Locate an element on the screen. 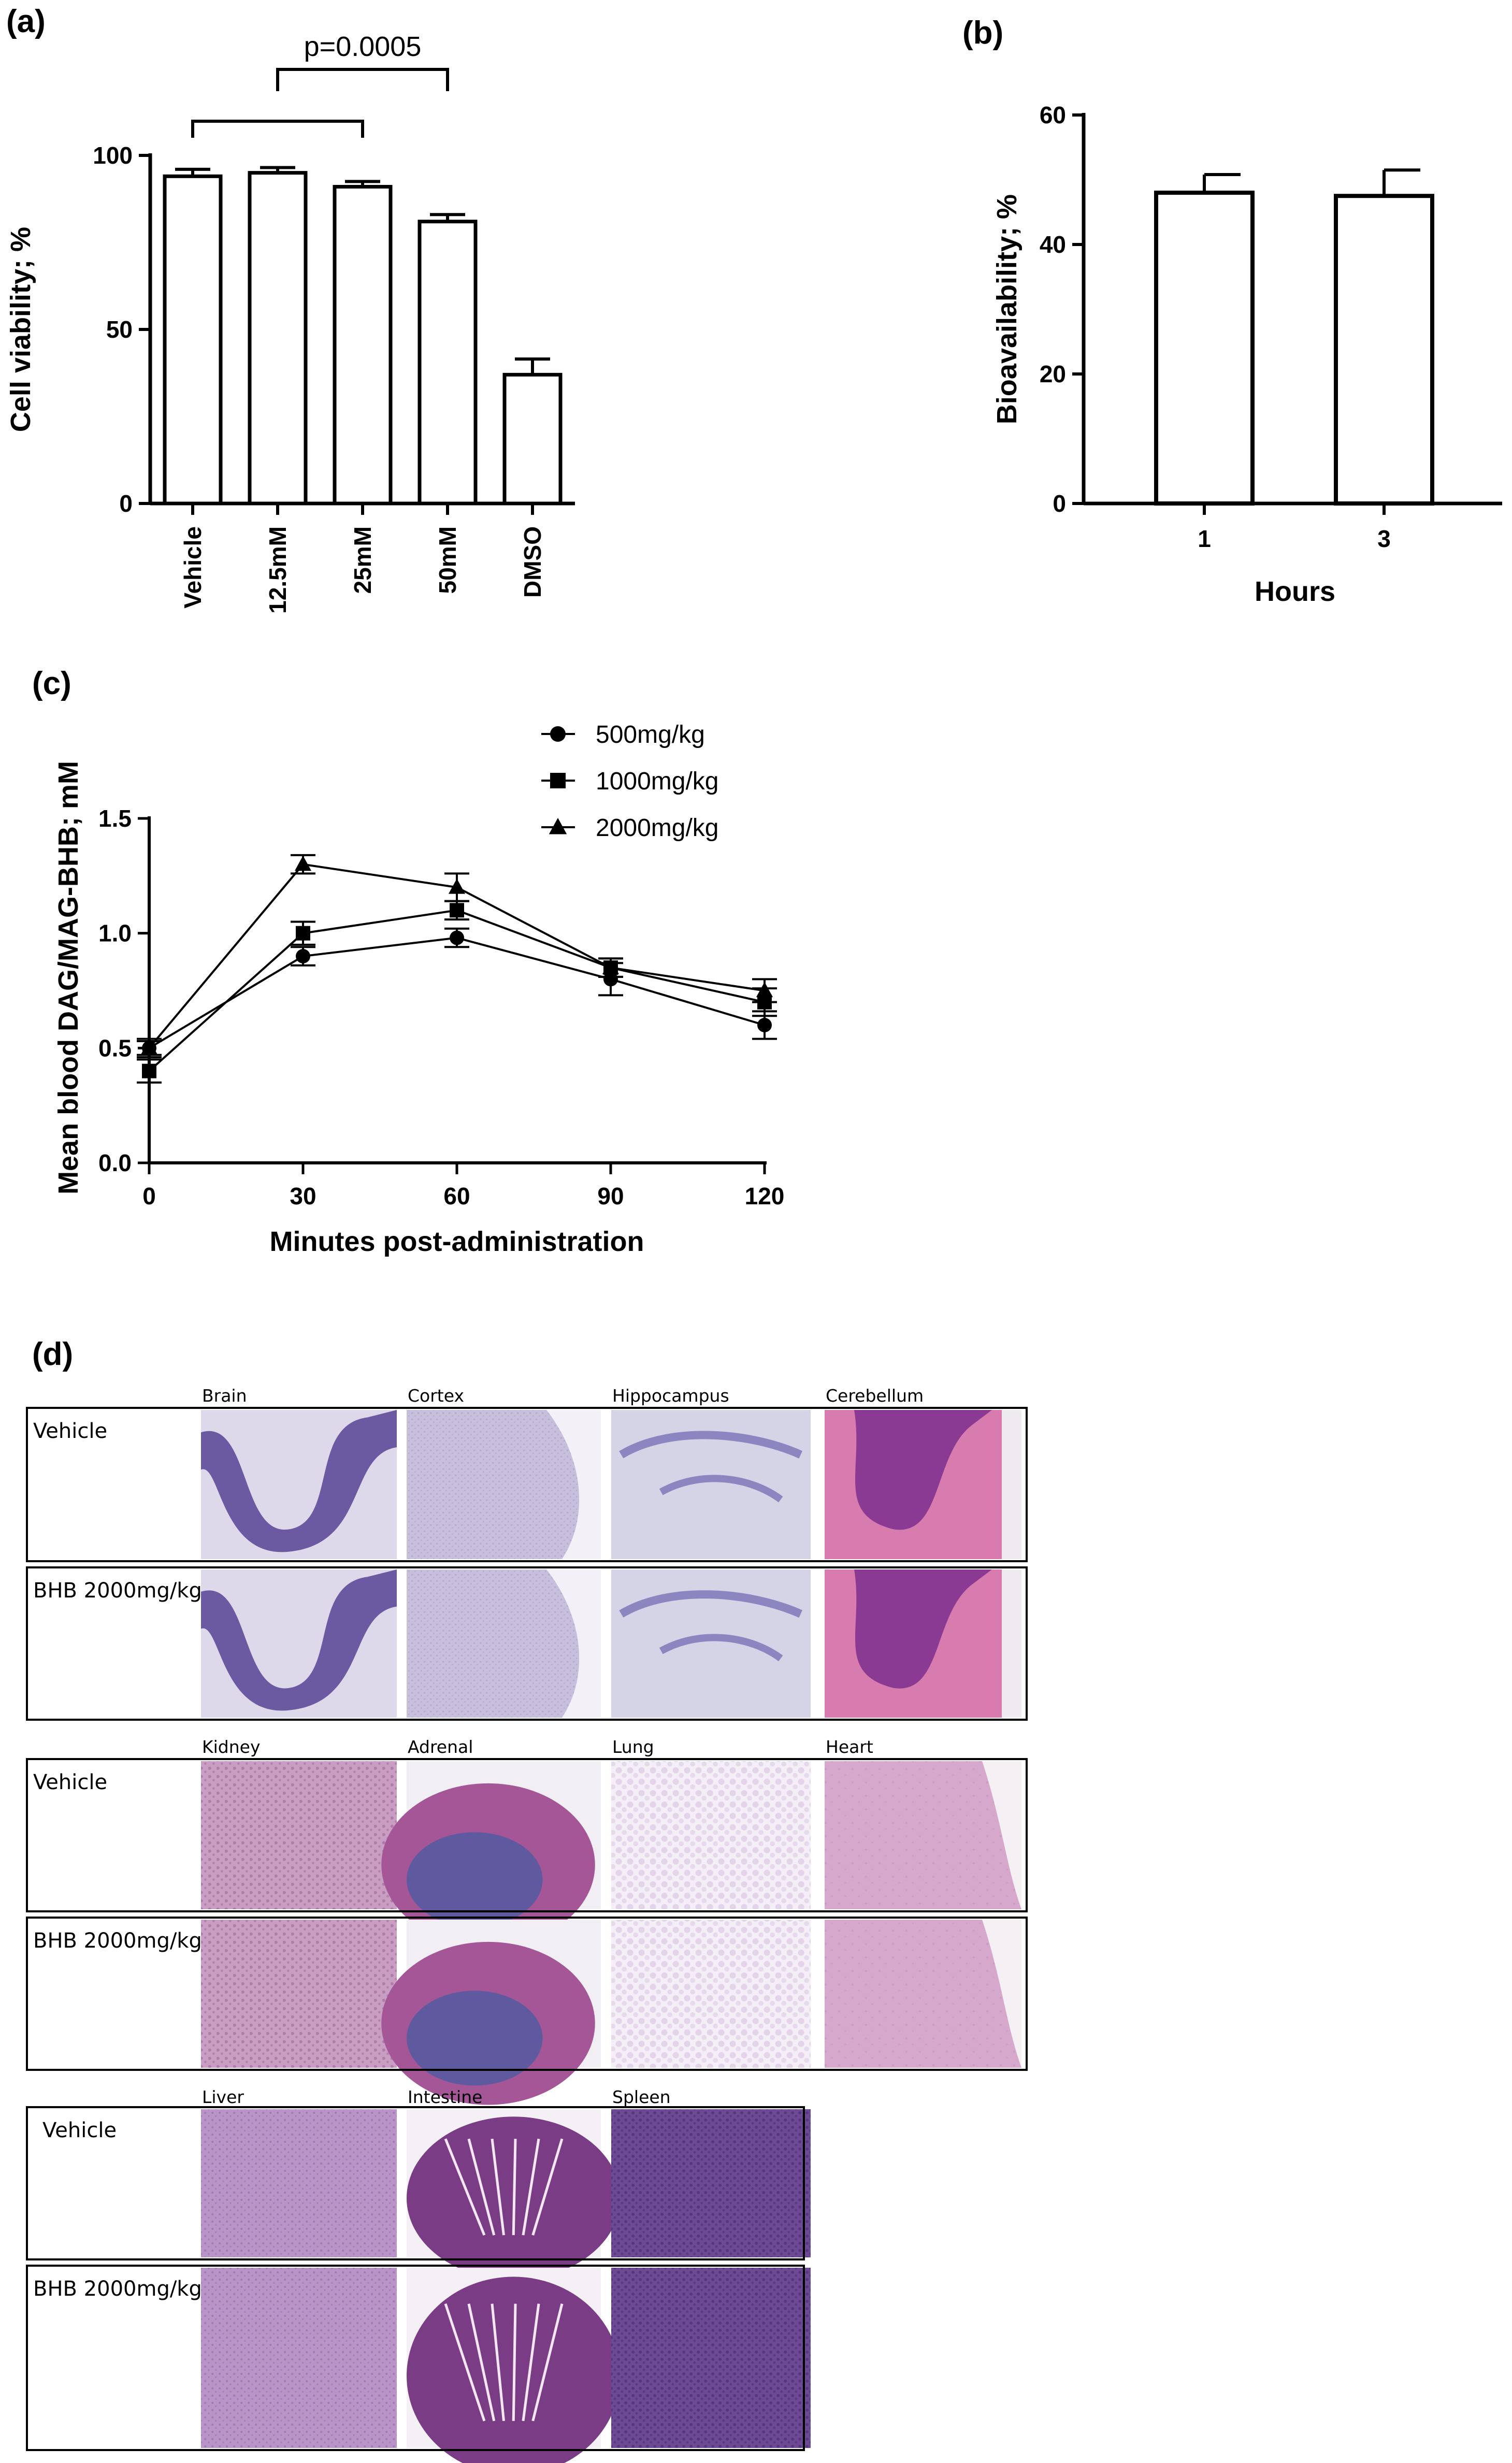  x-tick-label: DMSO is located at coordinates (532, 562).